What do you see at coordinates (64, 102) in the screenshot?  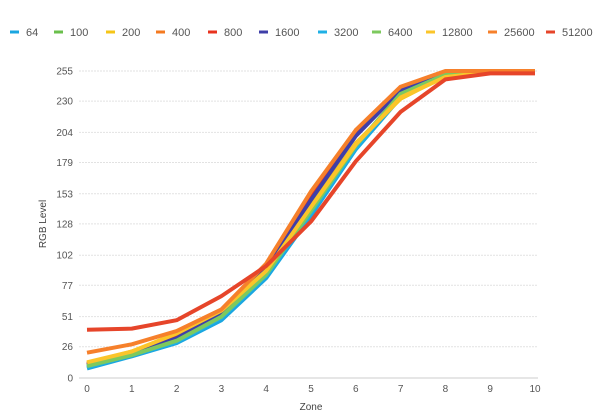 I see `y-tick-label: 230` at bounding box center [64, 102].